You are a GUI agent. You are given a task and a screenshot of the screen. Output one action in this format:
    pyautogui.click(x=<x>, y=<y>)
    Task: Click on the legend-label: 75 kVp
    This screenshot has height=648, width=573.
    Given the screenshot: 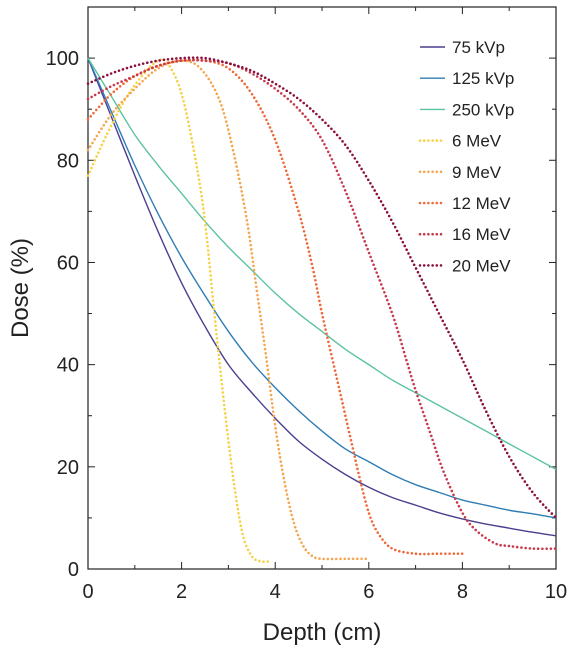 What is the action you would take?
    pyautogui.click(x=478, y=47)
    